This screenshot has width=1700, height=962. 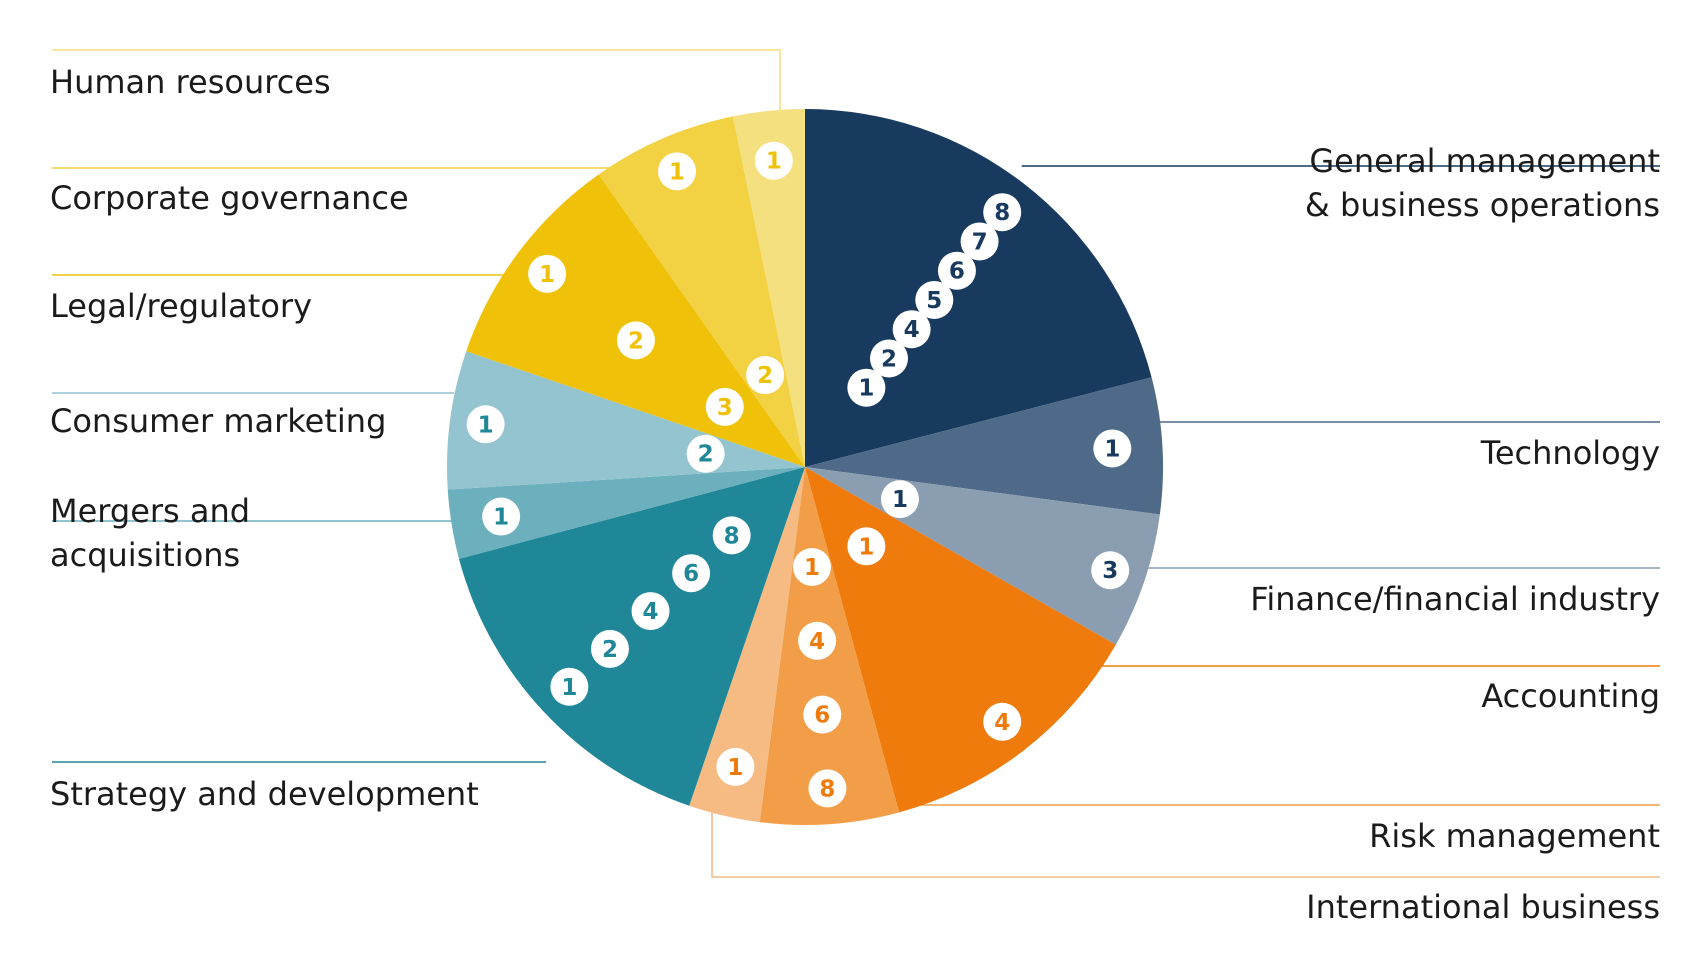 What do you see at coordinates (190, 82) in the screenshot?
I see `label-human-resources: Human resources` at bounding box center [190, 82].